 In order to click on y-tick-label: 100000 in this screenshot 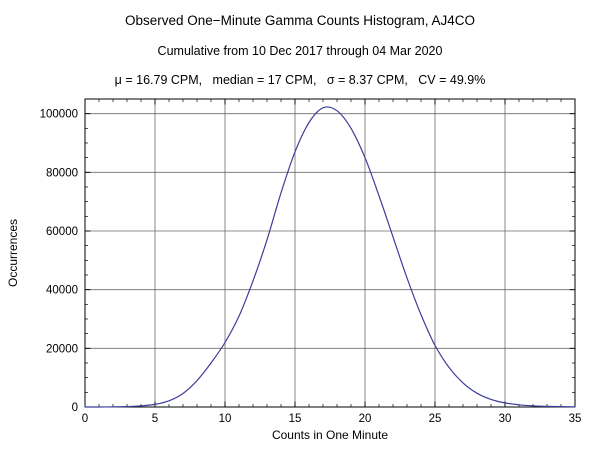, I will do `click(59, 115)`.